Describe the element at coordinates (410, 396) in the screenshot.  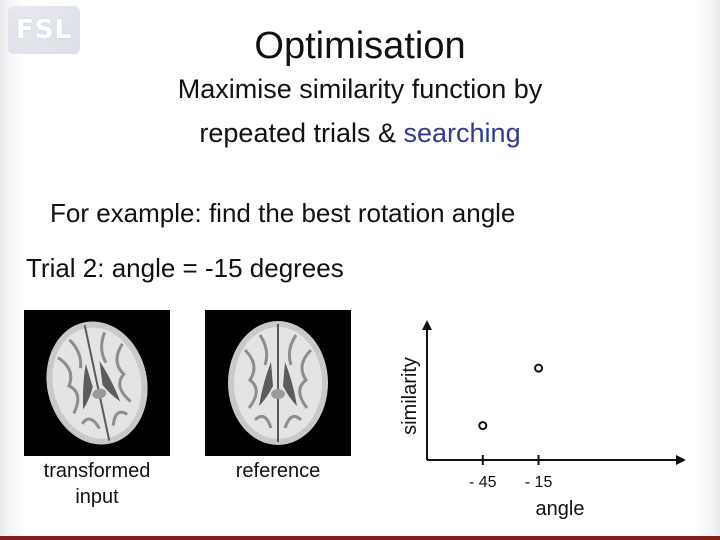
I see `y-axis-label: similarity` at that location.